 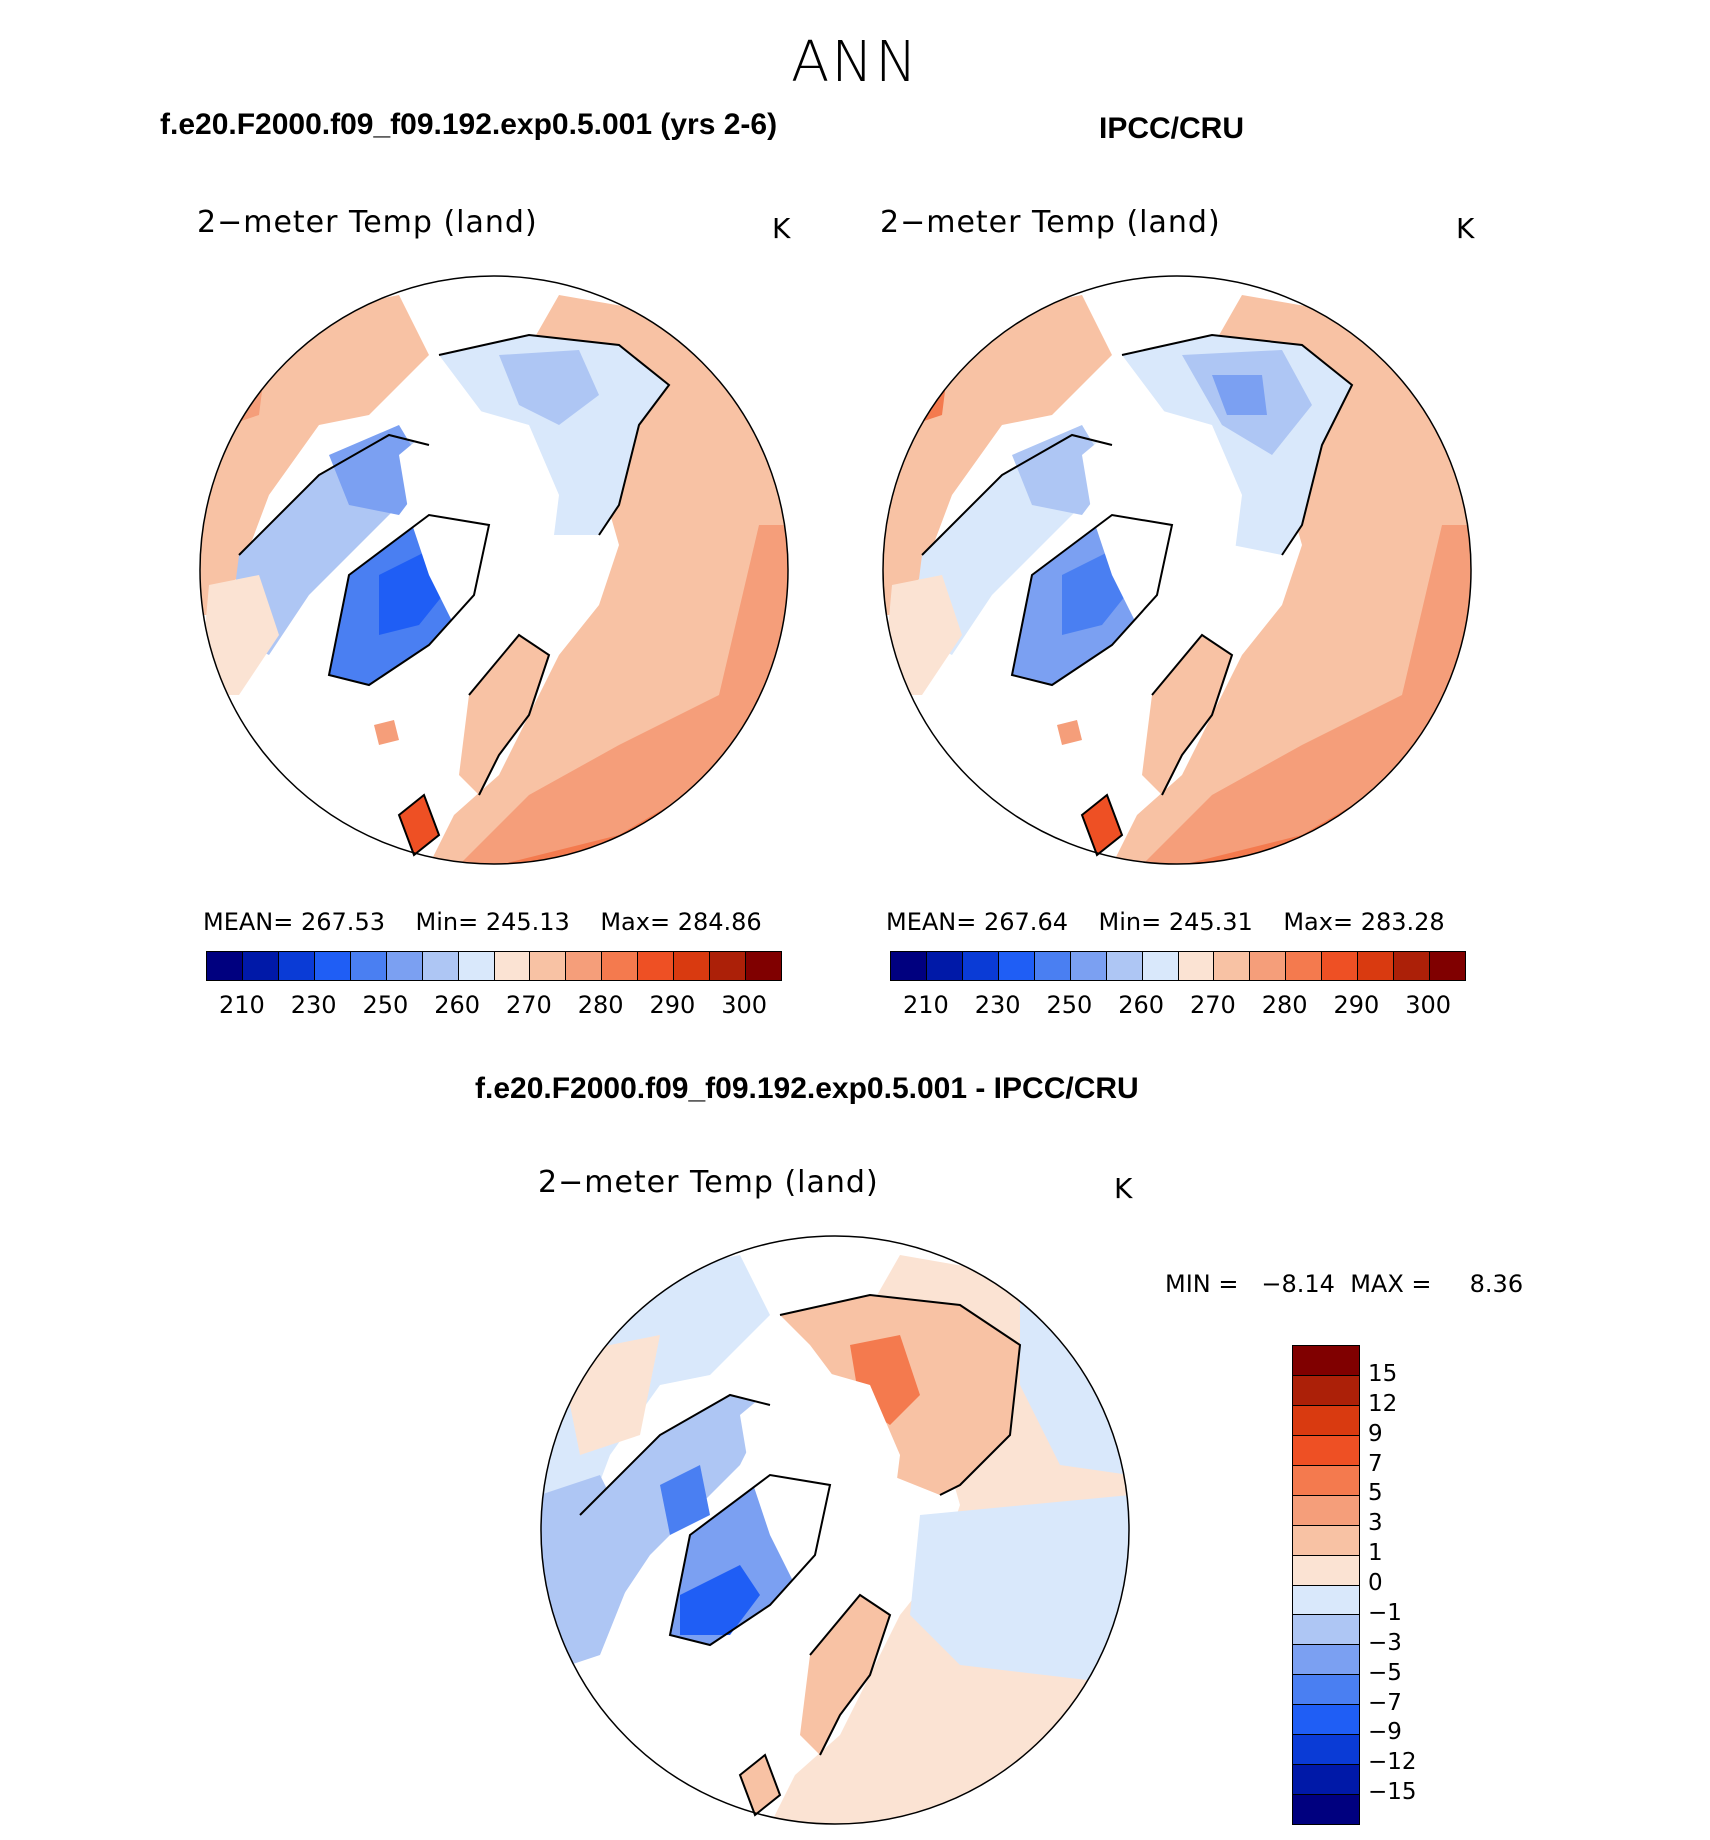 I want to click on panel-3-stats: MIN = −8.14 MAX = 8.36, so click(x=1344, y=1284).